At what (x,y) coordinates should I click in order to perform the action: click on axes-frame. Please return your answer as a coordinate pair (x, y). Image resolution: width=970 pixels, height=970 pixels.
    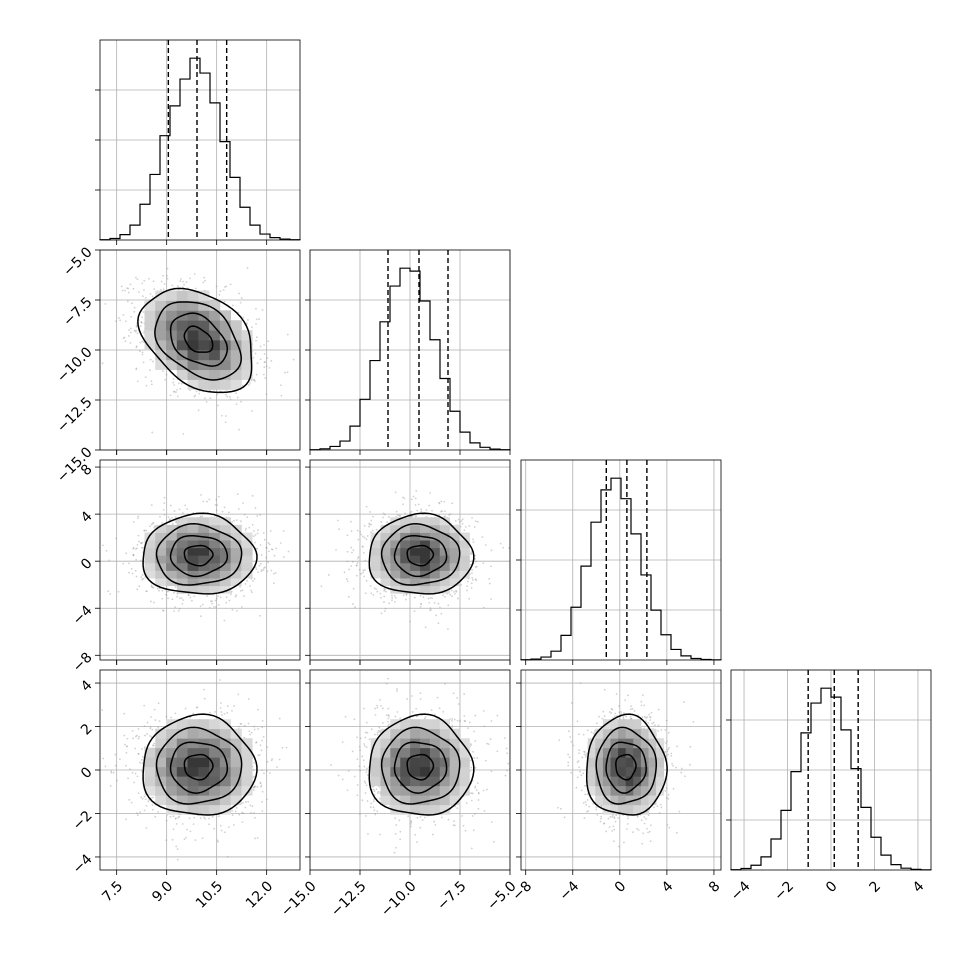
    Looking at the image, I should click on (410, 770).